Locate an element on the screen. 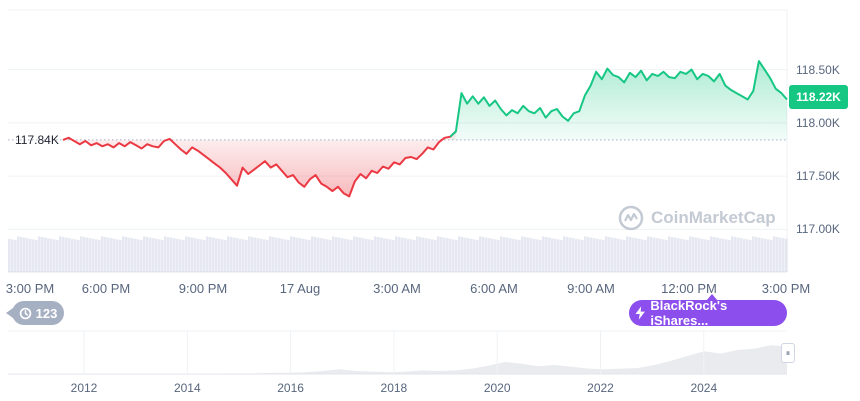  history-button: 123 is located at coordinates (35, 313).